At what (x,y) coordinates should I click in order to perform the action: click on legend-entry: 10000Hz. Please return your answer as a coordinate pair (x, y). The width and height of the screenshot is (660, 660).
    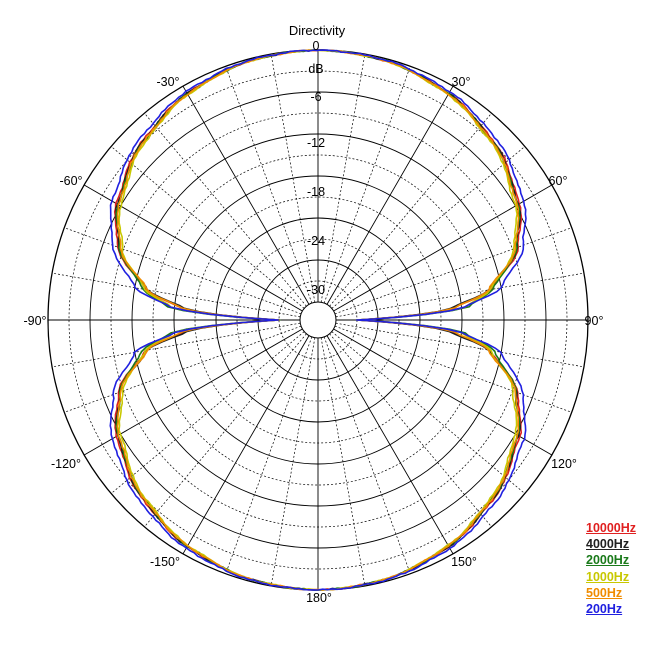
    Looking at the image, I should click on (611, 528).